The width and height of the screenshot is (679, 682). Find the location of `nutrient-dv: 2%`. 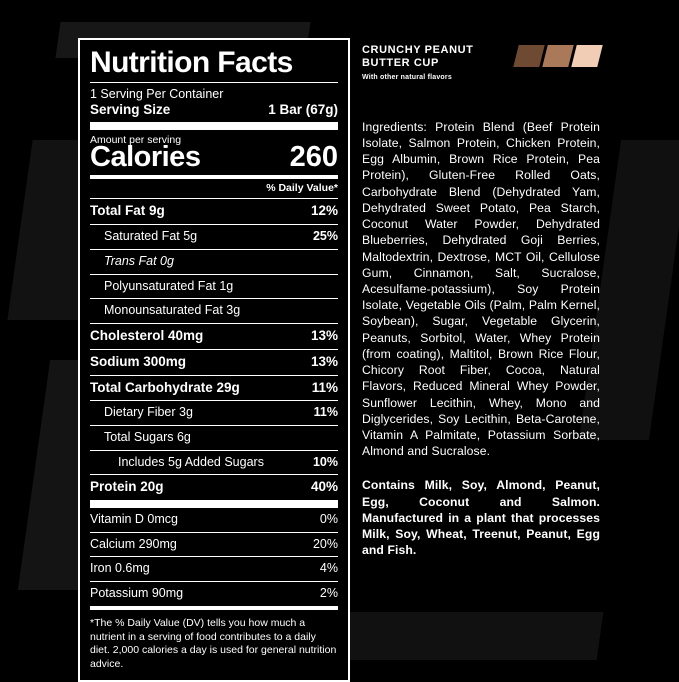

nutrient-dv: 2% is located at coordinates (328, 593).